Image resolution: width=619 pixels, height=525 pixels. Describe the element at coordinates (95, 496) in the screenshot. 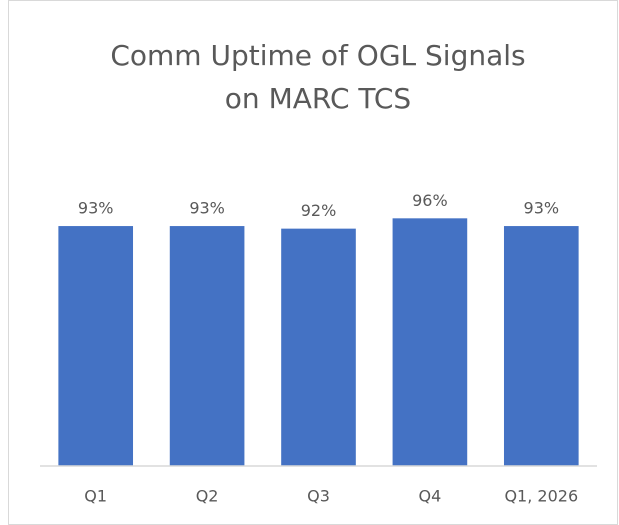

I see `x-tick-label: Q1` at that location.